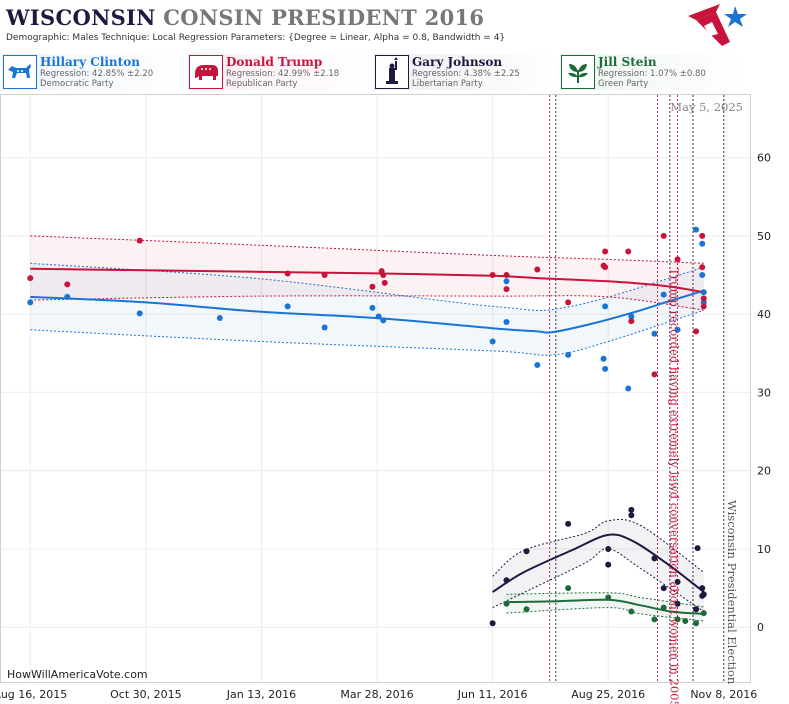  I want to click on x-tick-label: Nov 8, 2016, so click(723, 694).